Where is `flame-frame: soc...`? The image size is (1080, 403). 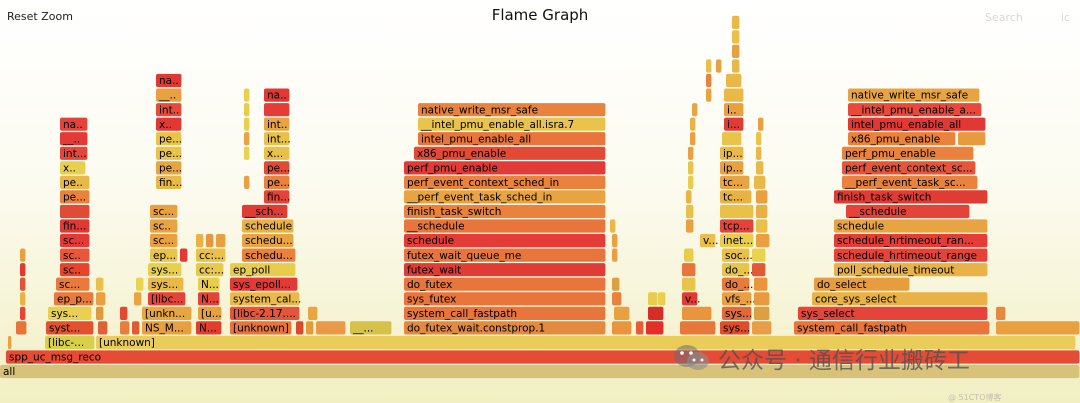
flame-frame: soc... is located at coordinates (737, 255).